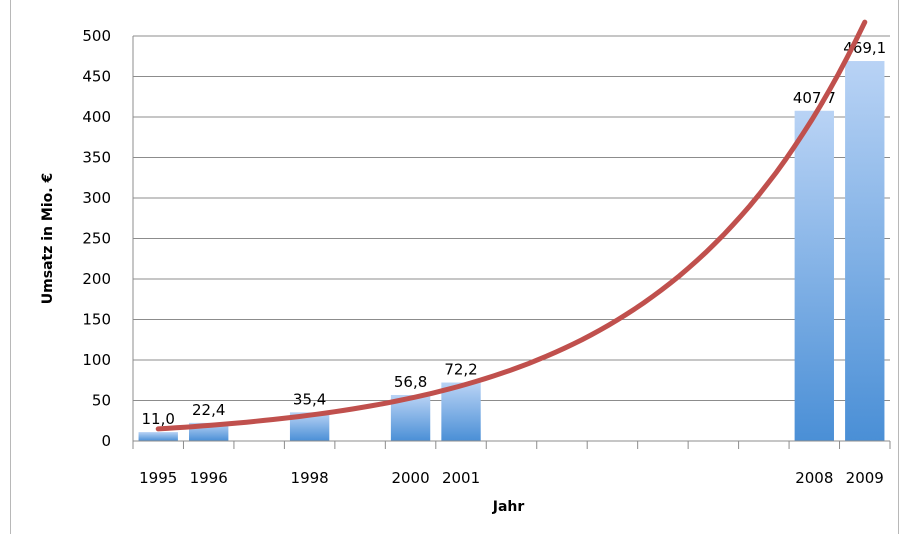 The width and height of the screenshot is (900, 535). What do you see at coordinates (96, 279) in the screenshot?
I see `y-tick-label: 200` at bounding box center [96, 279].